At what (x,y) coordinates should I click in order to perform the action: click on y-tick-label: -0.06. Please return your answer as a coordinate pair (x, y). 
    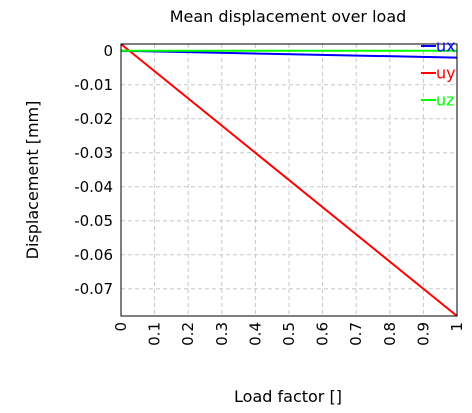
    Looking at the image, I should click on (93, 255).